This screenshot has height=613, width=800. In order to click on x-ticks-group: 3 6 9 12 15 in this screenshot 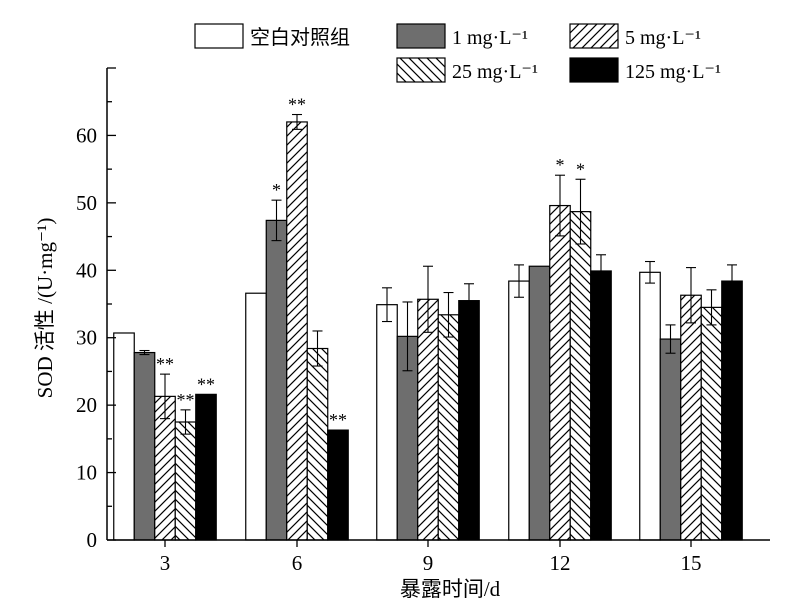, I will do `click(431, 557)`.